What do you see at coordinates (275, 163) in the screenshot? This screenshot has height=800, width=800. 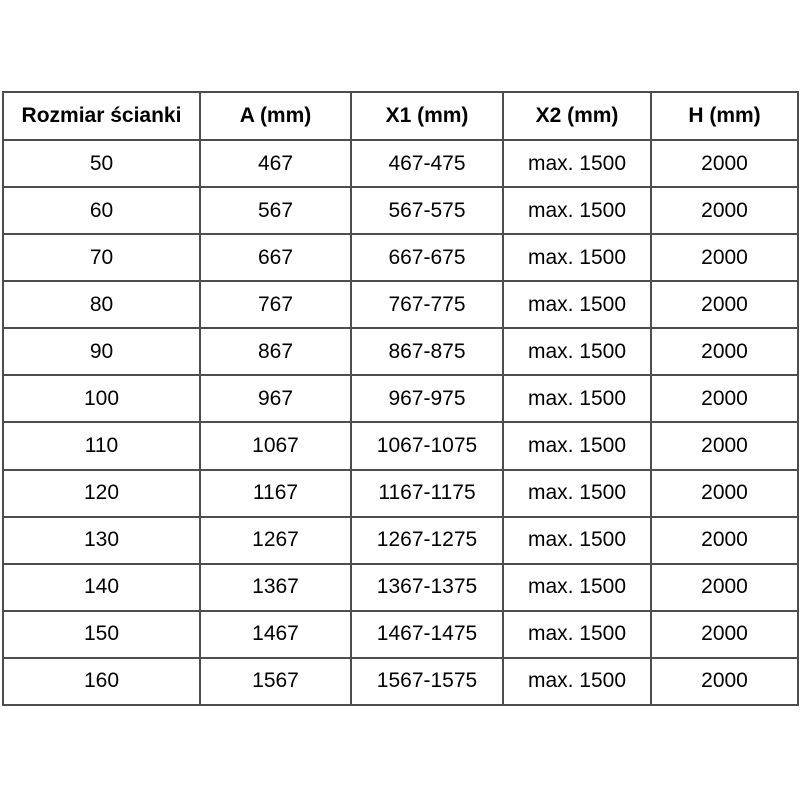 I see `cell-a: 467` at bounding box center [275, 163].